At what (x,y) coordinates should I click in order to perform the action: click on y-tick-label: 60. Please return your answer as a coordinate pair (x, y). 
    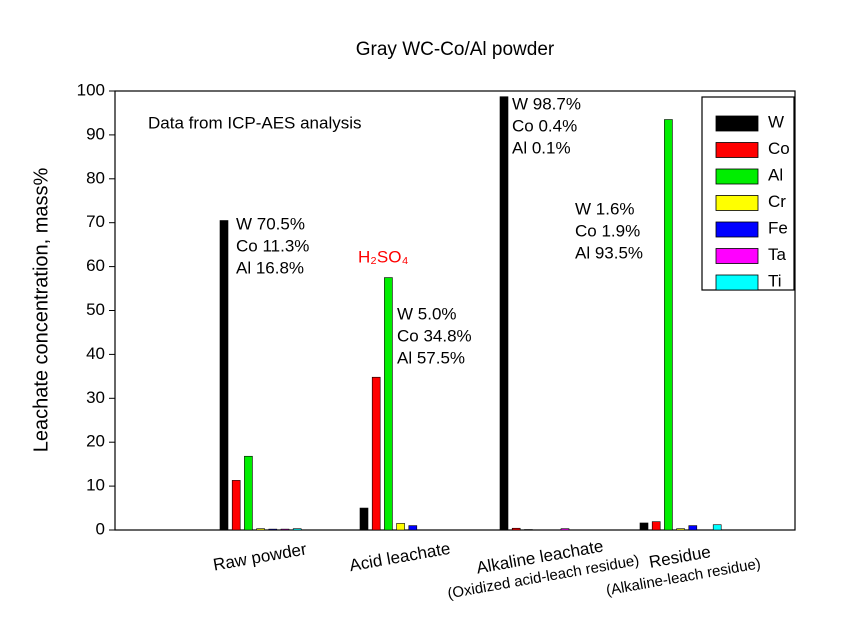
    Looking at the image, I should click on (95, 265).